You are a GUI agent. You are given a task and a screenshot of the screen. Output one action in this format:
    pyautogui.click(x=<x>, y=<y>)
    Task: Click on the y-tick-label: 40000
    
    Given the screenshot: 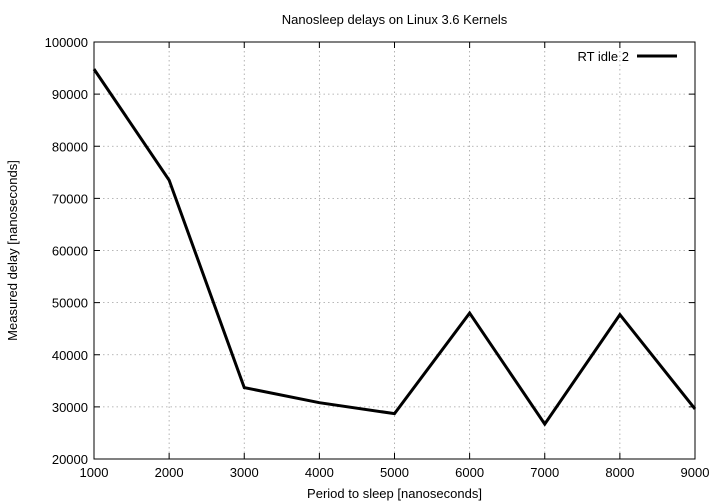 What is the action you would take?
    pyautogui.click(x=70, y=355)
    